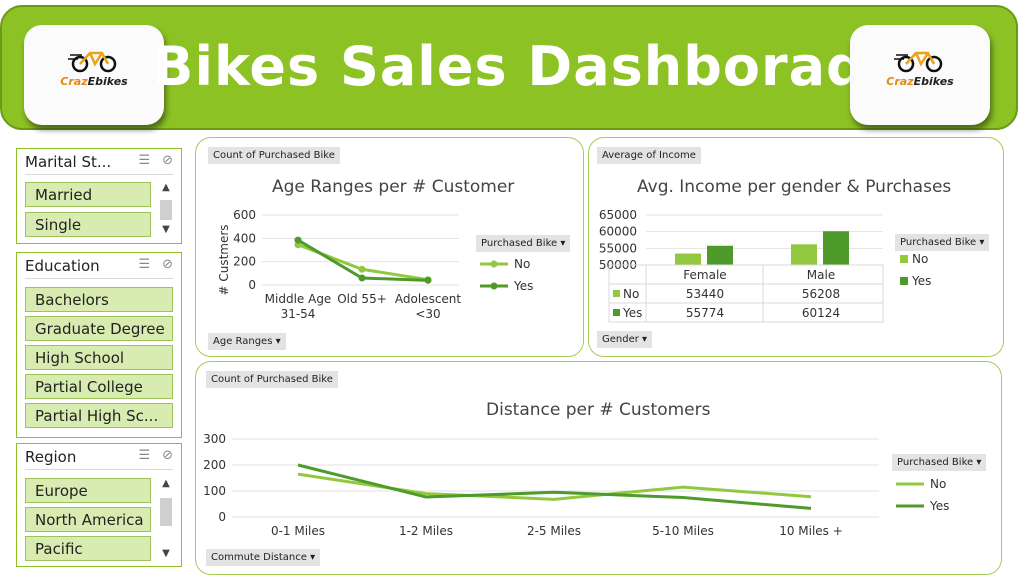 This screenshot has width=1024, height=585. I want to click on table-cell: 55774, so click(705, 313).